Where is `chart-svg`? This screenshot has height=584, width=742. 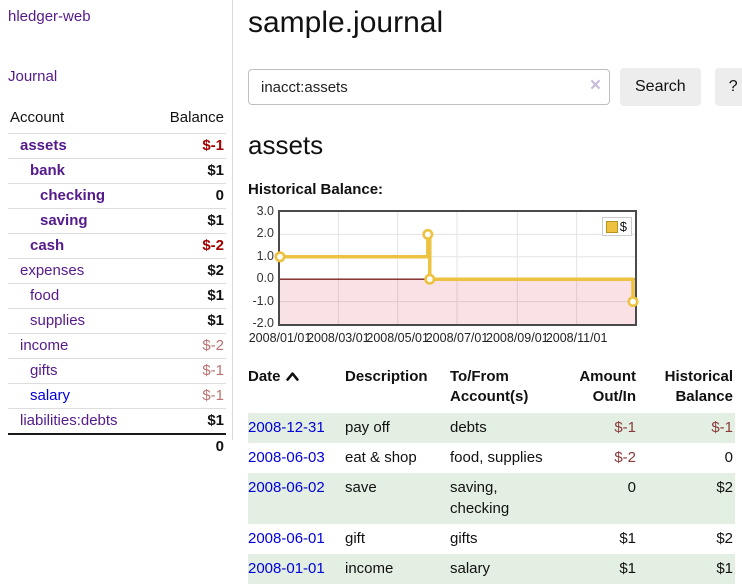
chart-svg is located at coordinates (456, 268).